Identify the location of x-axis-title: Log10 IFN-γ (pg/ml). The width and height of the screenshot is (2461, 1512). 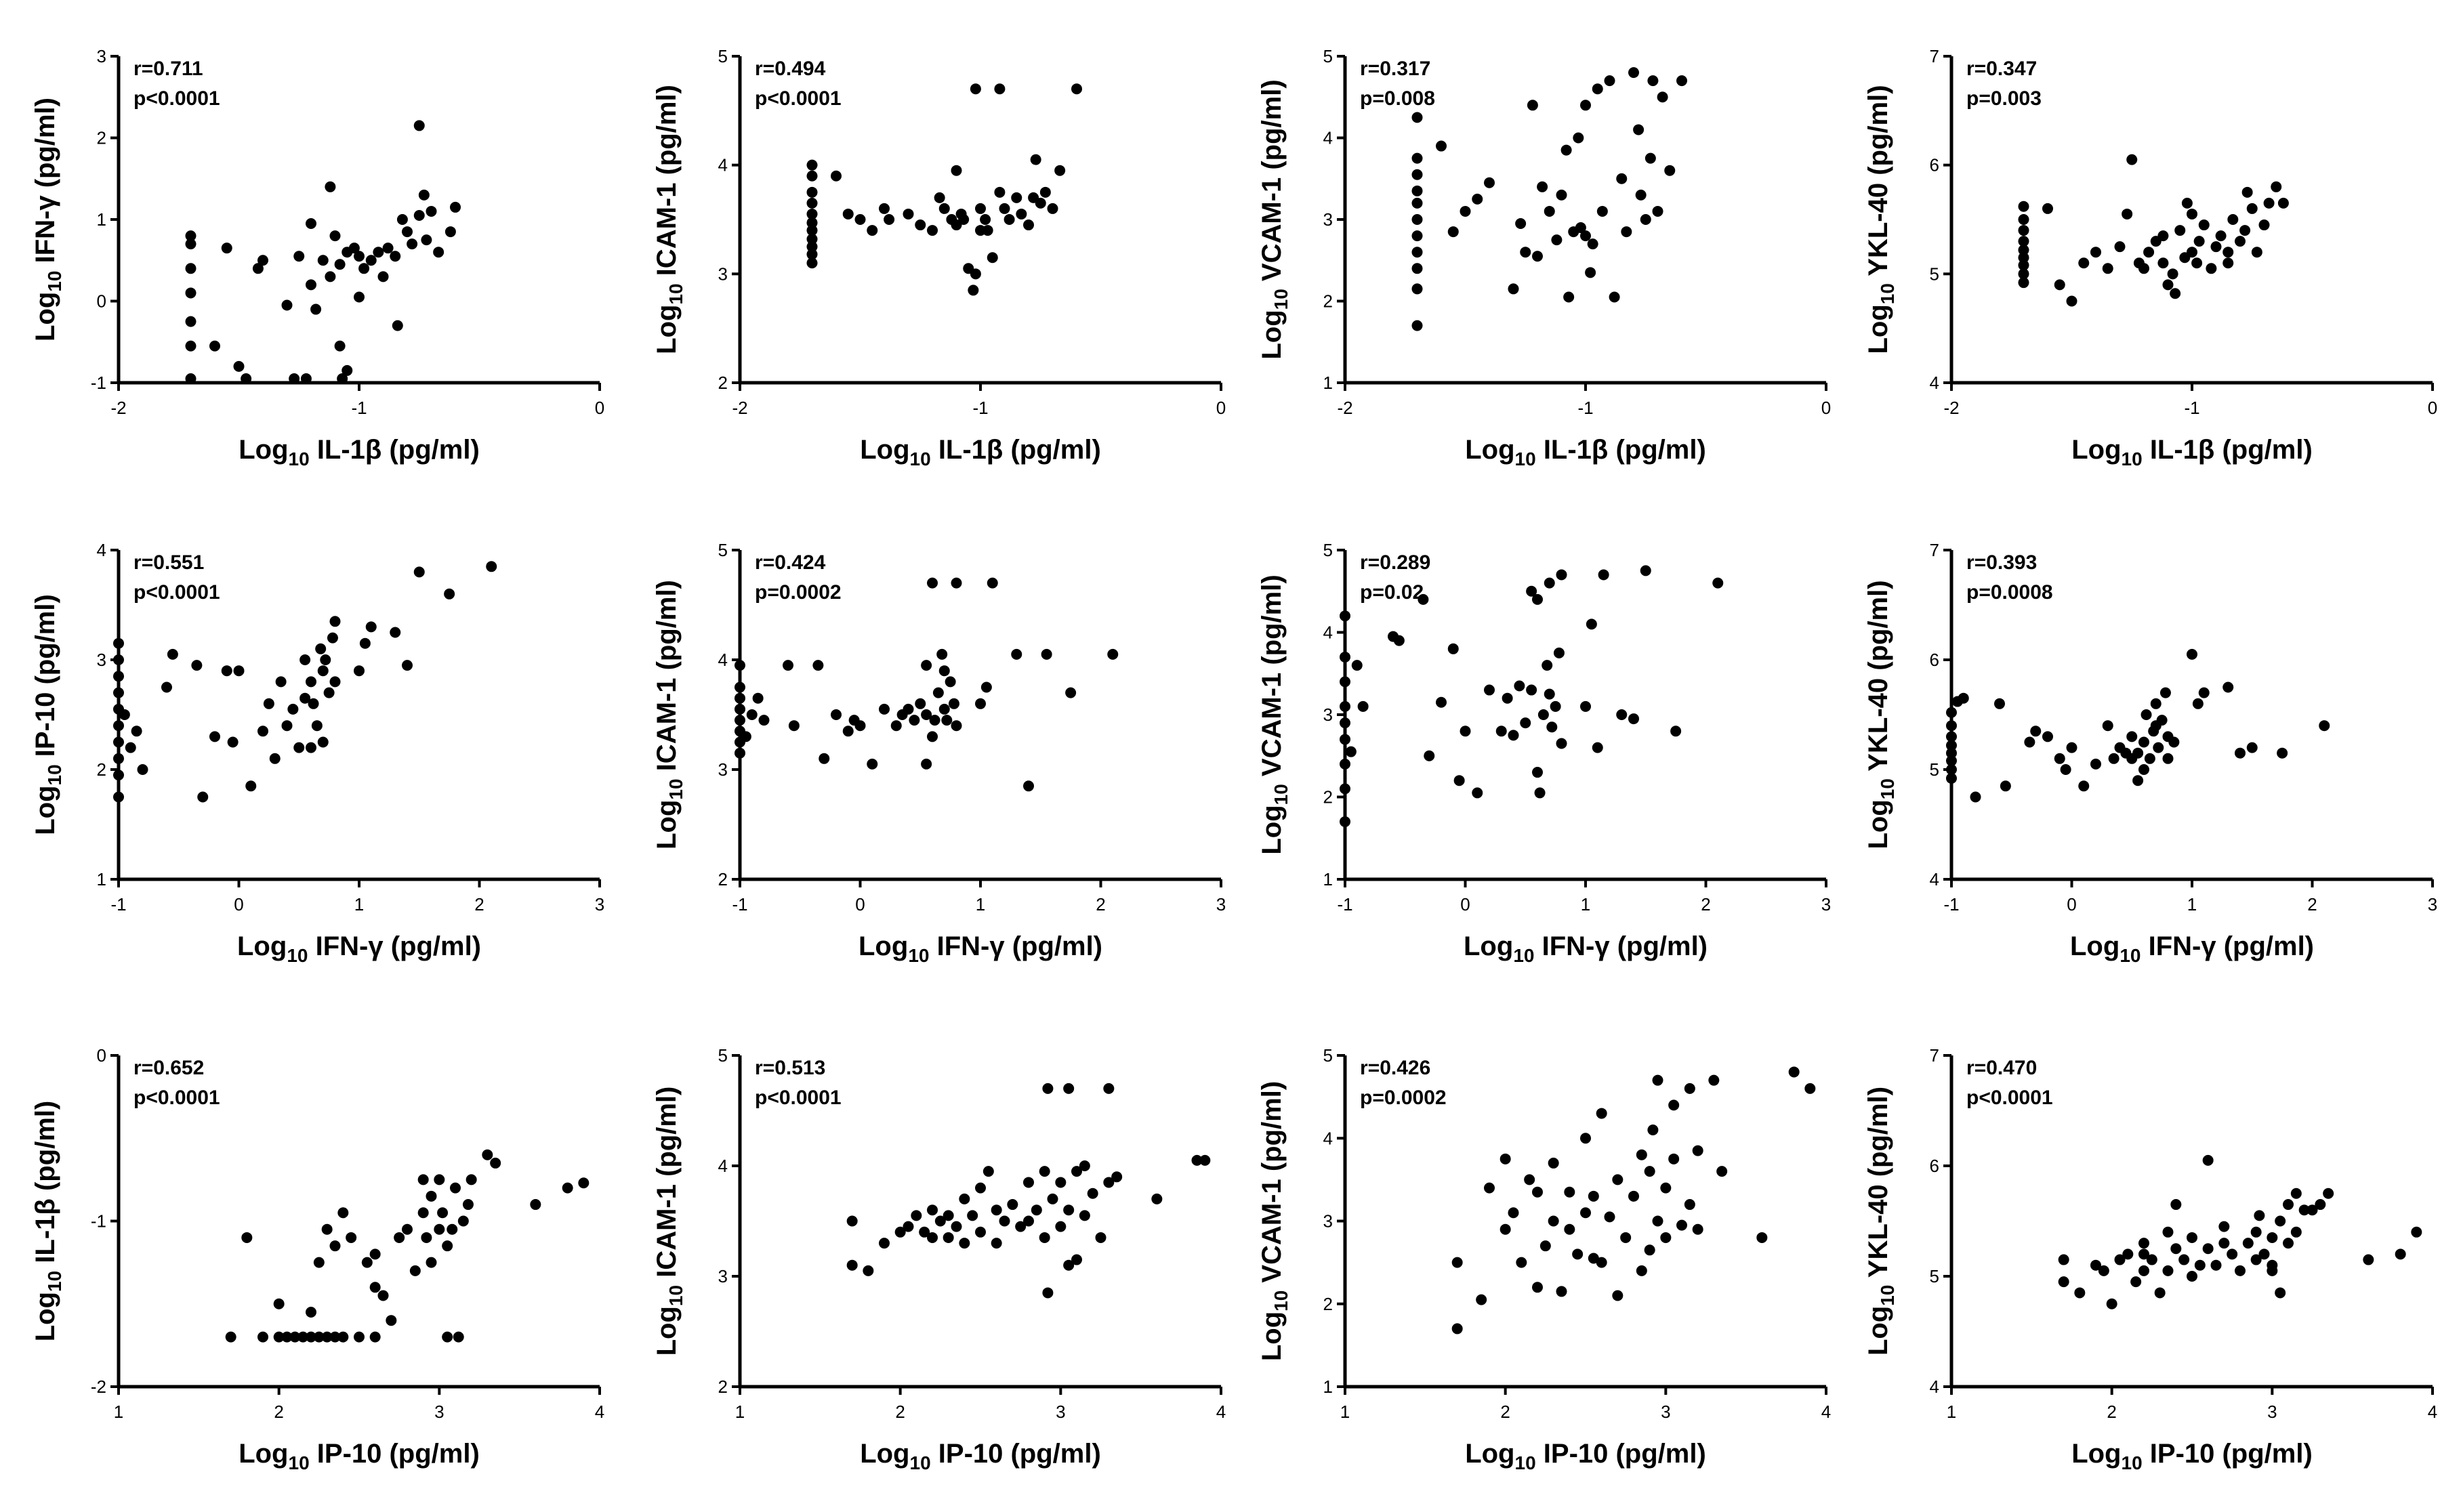
(980, 948).